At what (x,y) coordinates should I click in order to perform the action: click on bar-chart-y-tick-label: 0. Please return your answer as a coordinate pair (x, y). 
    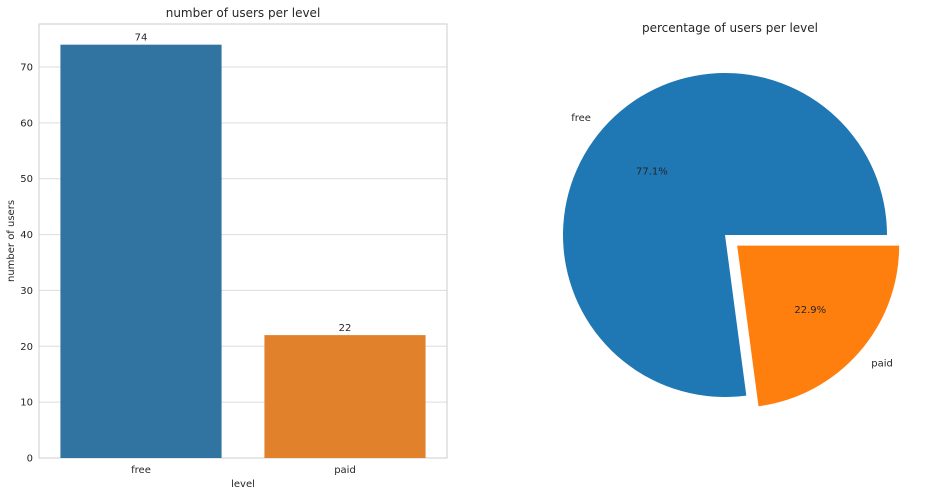
    Looking at the image, I should click on (30, 459).